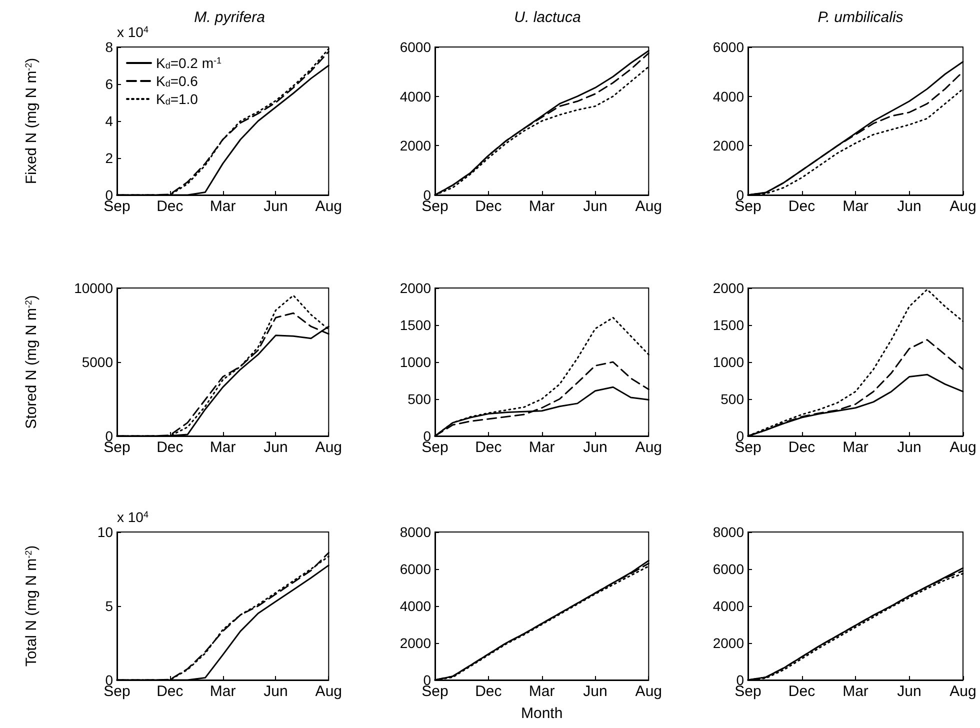 Image resolution: width=980 pixels, height=728 pixels. I want to click on y-tick-label: 10000, so click(94, 288).